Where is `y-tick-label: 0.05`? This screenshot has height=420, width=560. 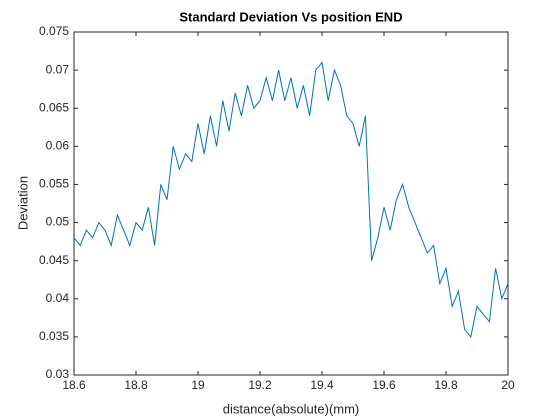 y-tick-label: 0.05 is located at coordinates (58, 222).